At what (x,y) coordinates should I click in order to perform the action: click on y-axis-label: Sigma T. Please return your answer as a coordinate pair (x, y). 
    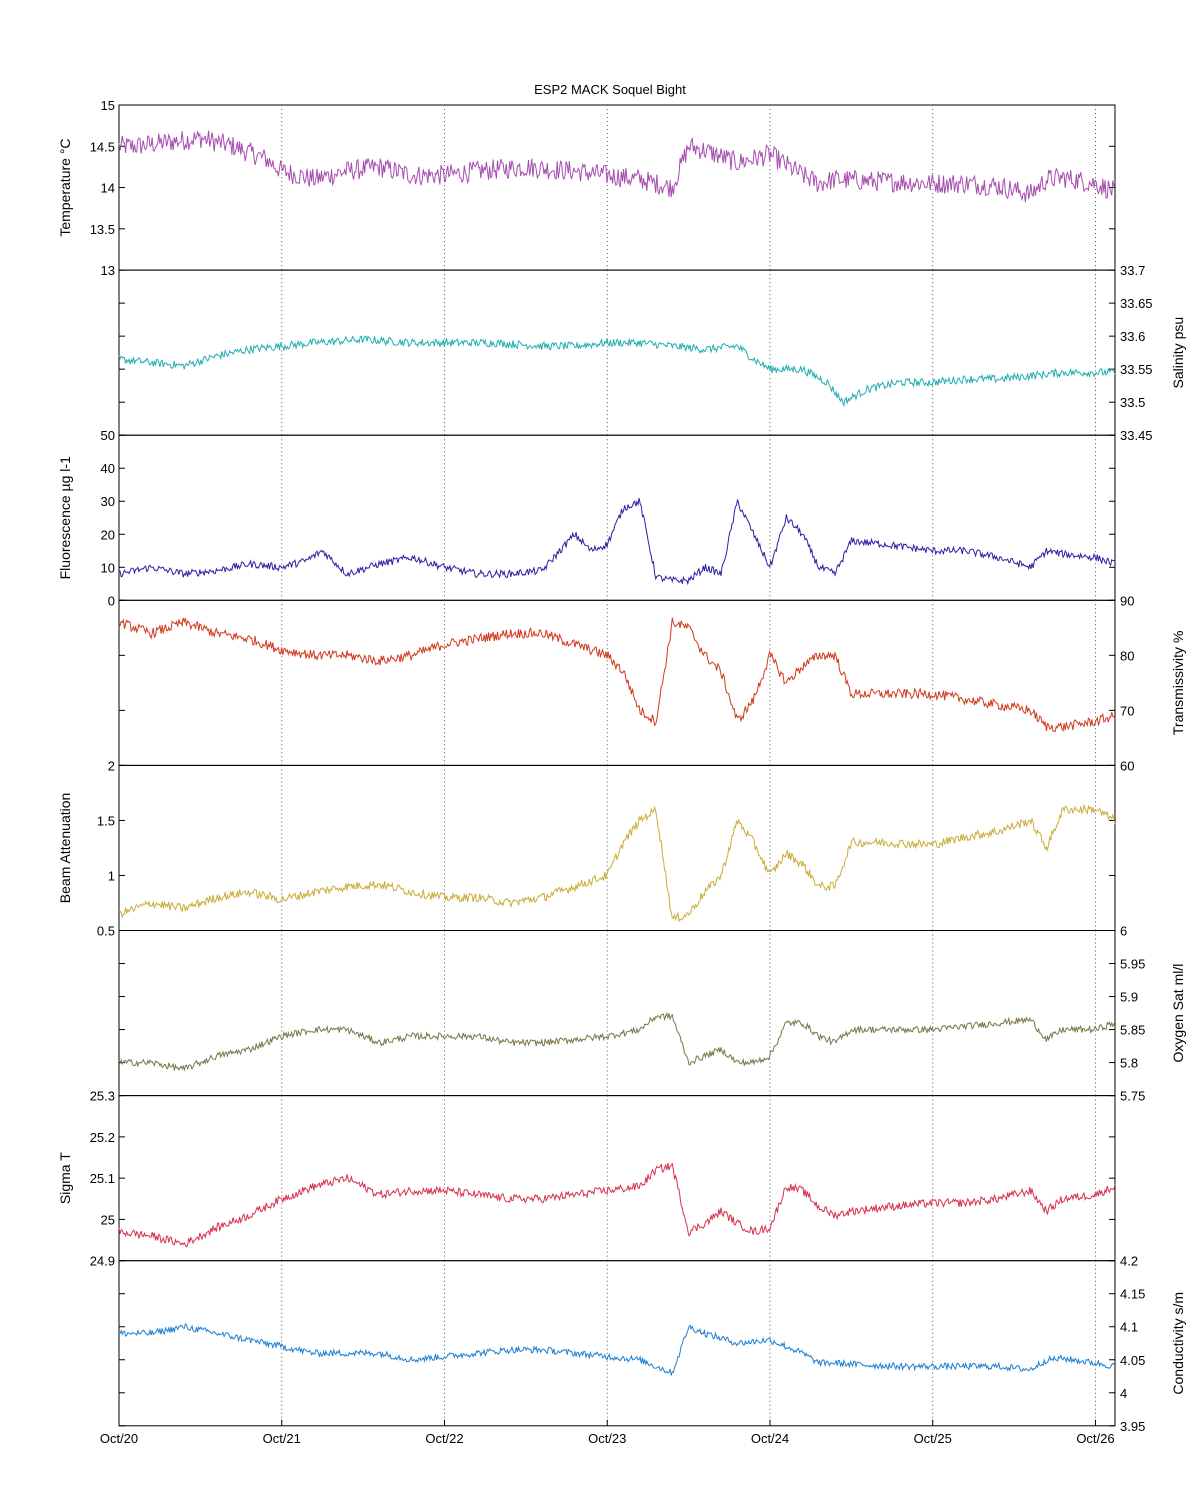
    Looking at the image, I should click on (65, 1178).